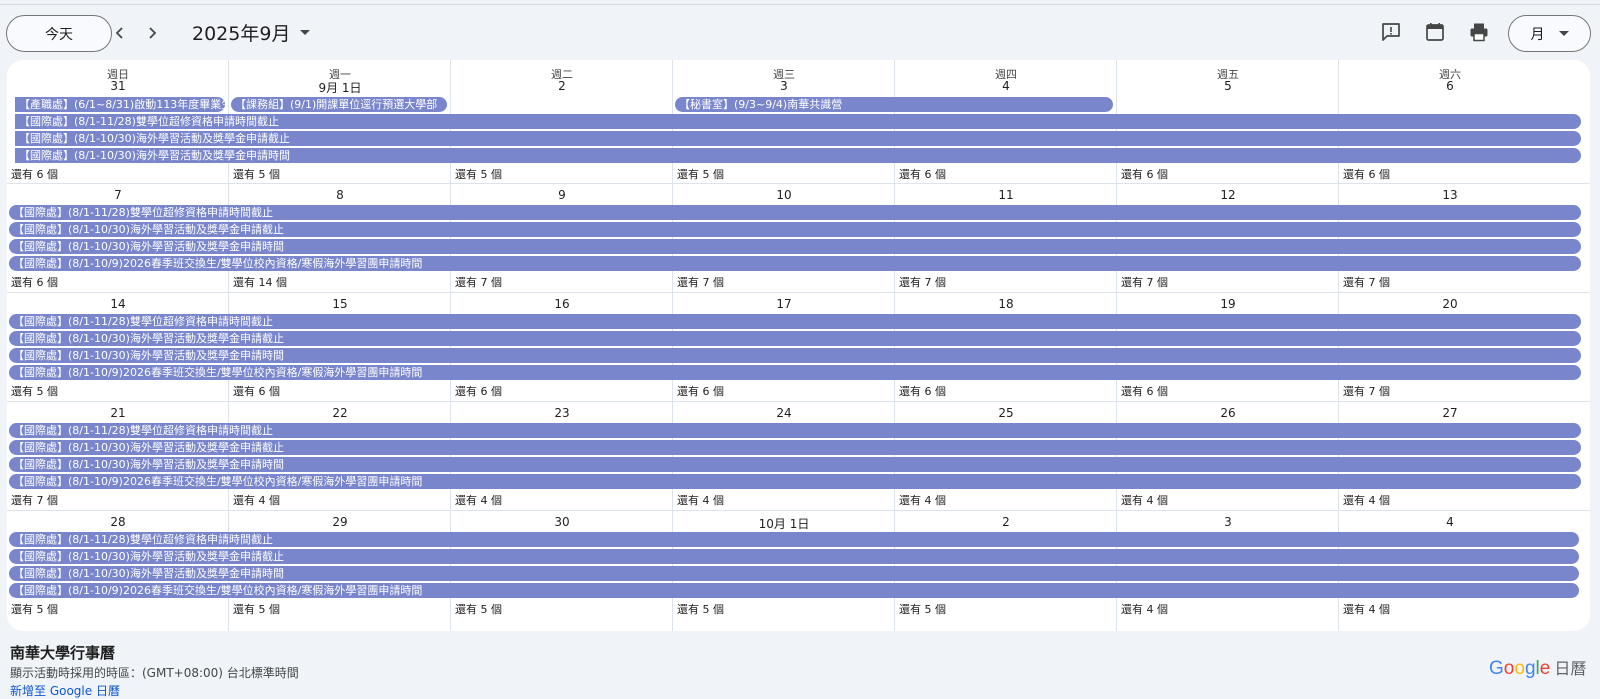 This screenshot has height=699, width=1600. I want to click on event-chip: 【產職處】(6/1~8/31)啟動113年度畢業生流向調查, so click(120, 104).